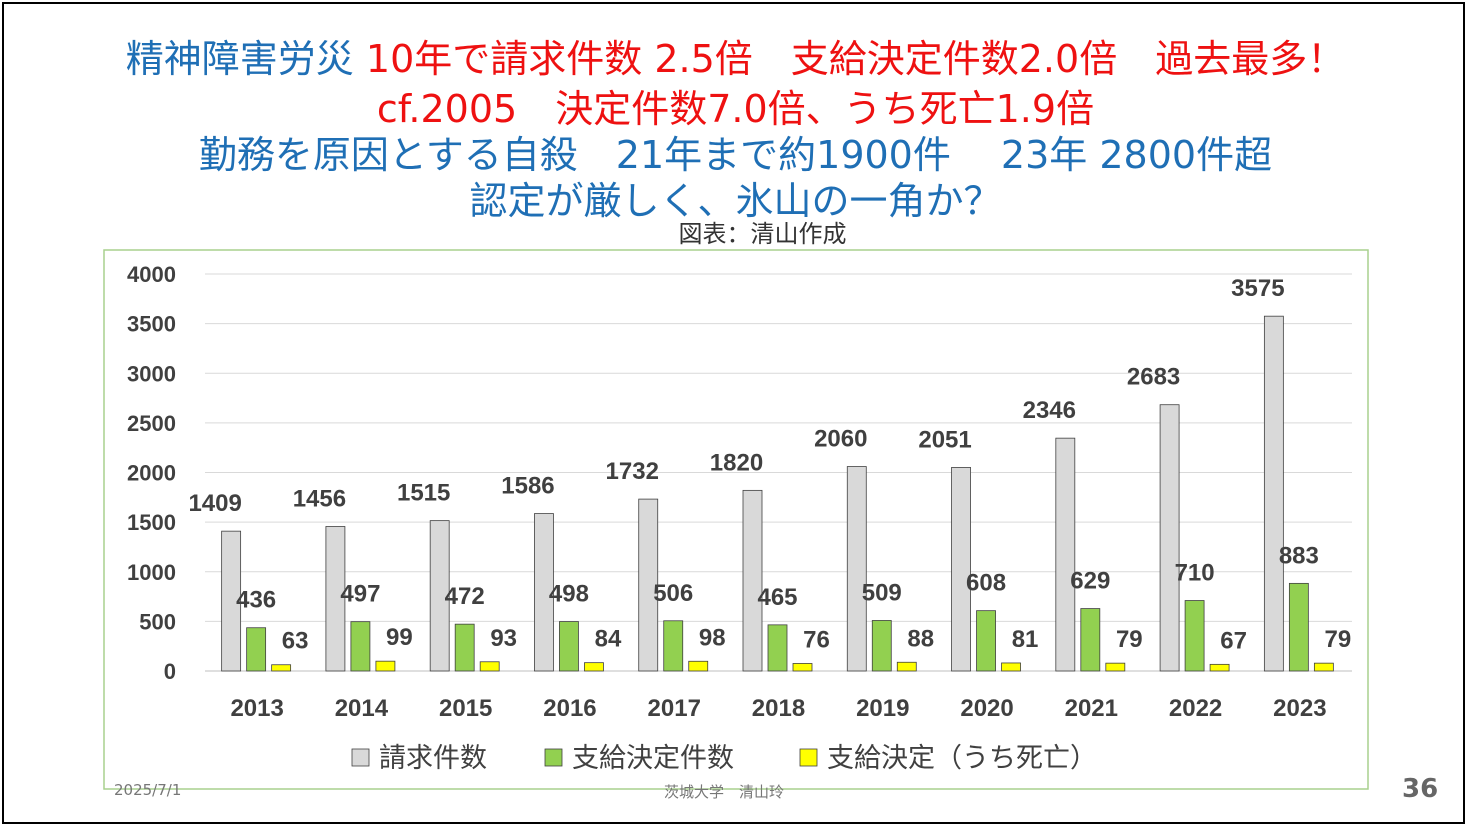  I want to click on legend-label: 支給決定件数, so click(653, 758).